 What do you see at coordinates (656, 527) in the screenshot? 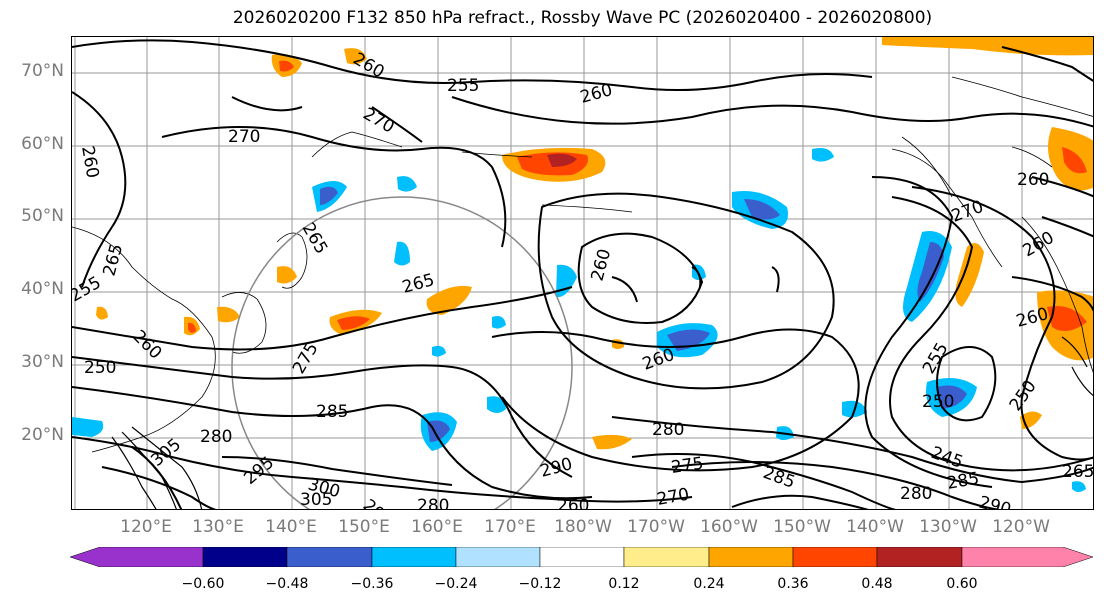
I see `lon-label-170w: 170°W` at bounding box center [656, 527].